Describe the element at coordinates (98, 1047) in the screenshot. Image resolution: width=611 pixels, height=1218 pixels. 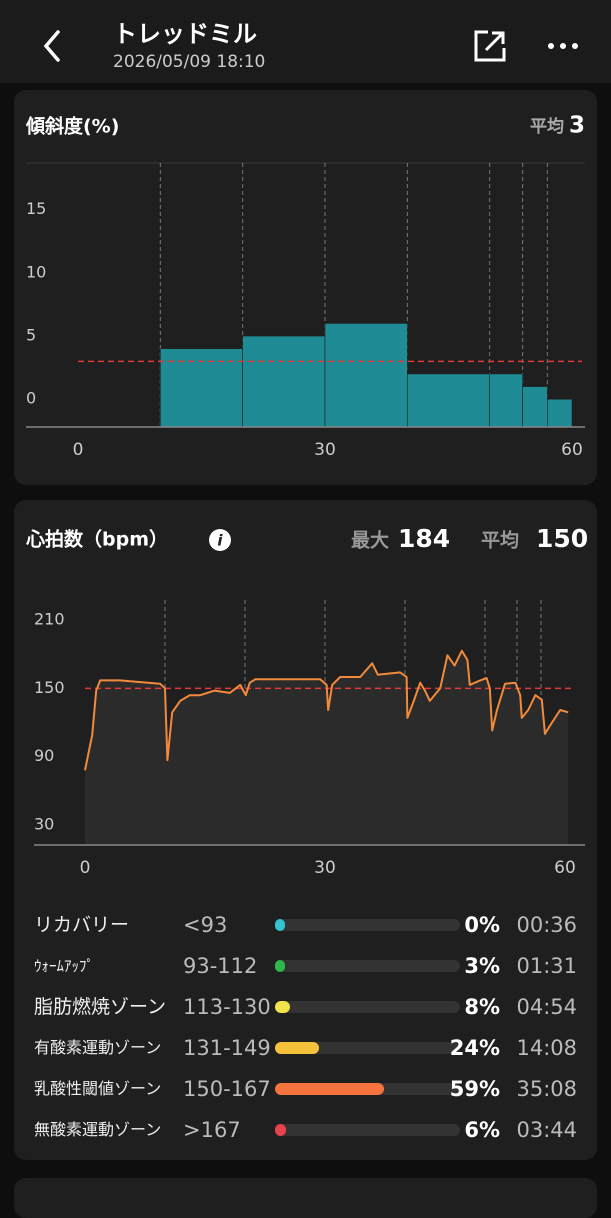
I see `zone-name: 有酸素運動ゾーン` at that location.